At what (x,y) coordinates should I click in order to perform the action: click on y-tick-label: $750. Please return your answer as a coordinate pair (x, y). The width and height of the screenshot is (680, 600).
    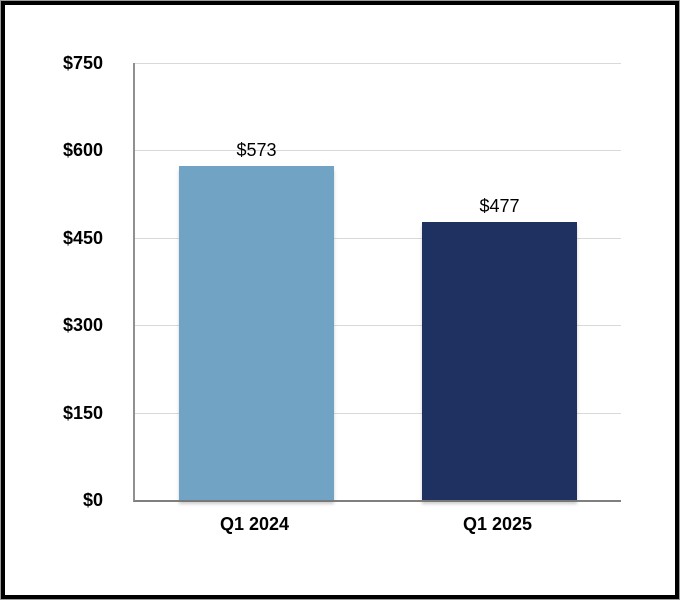
    Looking at the image, I should click on (82, 63).